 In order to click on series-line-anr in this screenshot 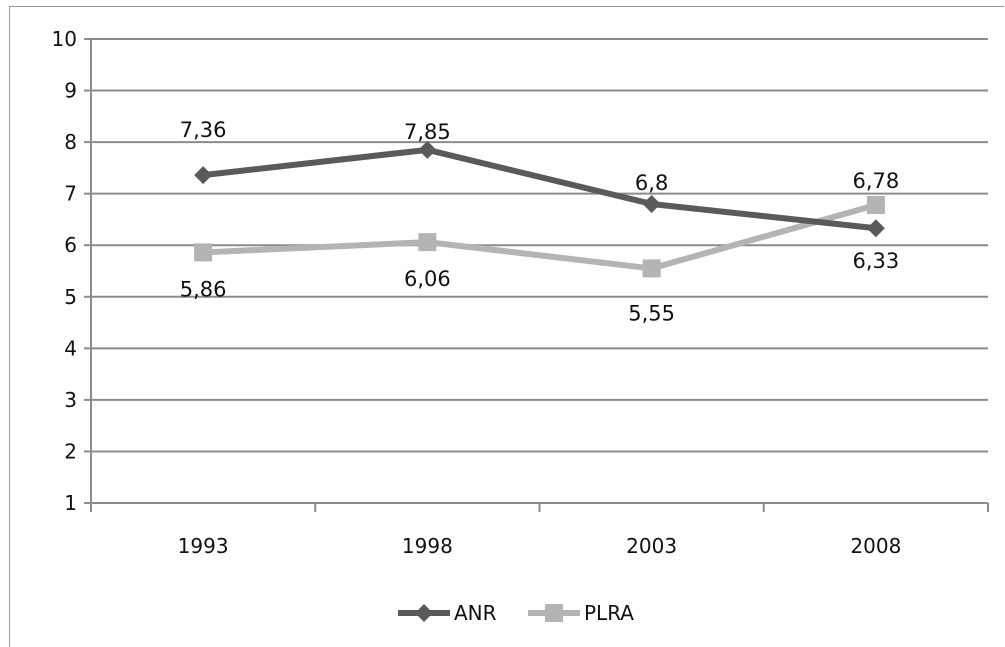, I will do `click(539, 189)`.